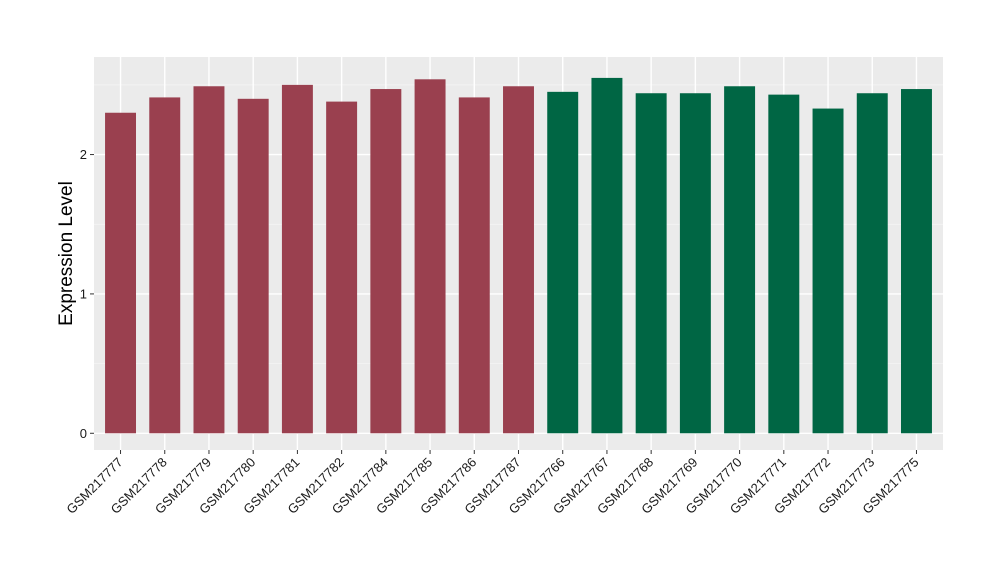  I want to click on y-axis-title: Expression Level, so click(66, 253).